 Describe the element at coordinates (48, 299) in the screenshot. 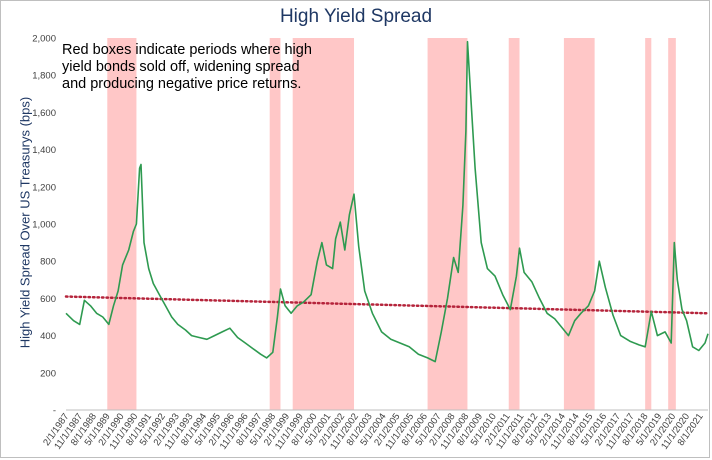

I see `y-tick-label: 600` at that location.